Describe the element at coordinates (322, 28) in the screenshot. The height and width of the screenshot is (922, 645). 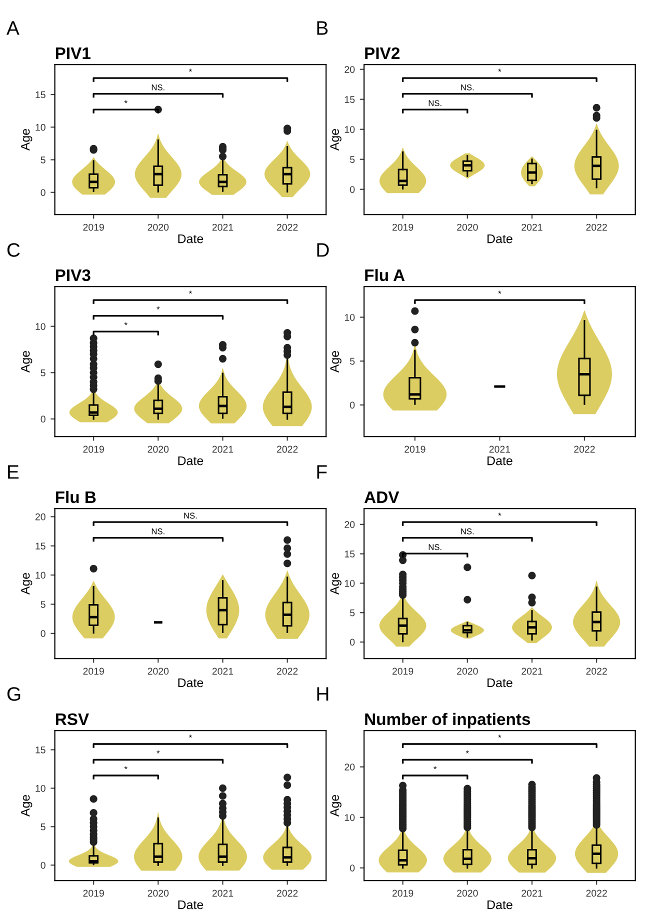
I see `text: B` at that location.